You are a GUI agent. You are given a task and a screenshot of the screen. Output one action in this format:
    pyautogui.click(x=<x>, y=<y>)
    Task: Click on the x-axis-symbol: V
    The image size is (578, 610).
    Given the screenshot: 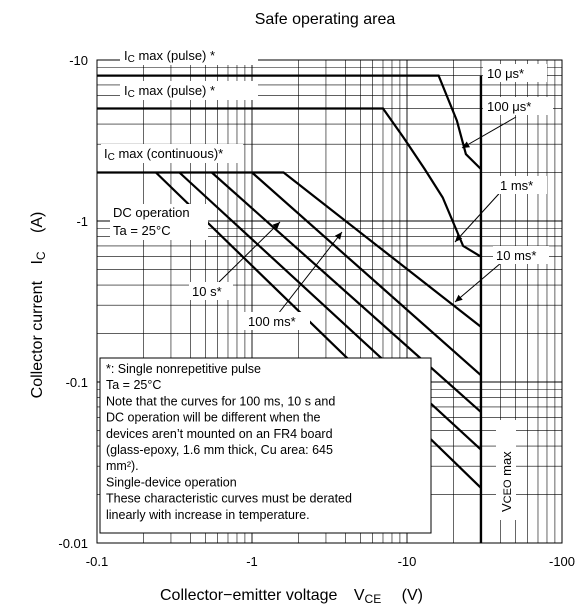 What is the action you would take?
    pyautogui.click(x=359, y=595)
    